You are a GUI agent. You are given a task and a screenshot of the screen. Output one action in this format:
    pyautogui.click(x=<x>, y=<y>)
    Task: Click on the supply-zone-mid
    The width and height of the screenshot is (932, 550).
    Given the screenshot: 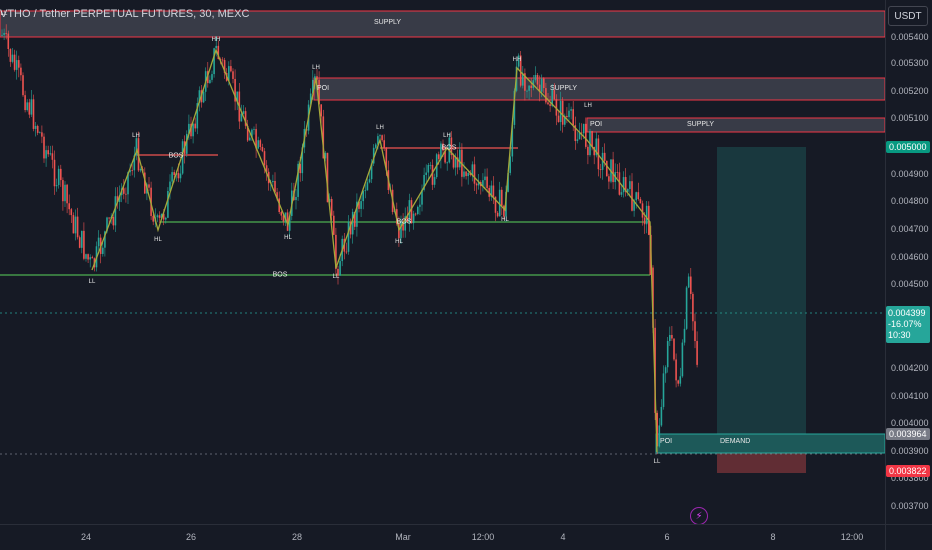 What is the action you would take?
    pyautogui.click(x=599, y=89)
    